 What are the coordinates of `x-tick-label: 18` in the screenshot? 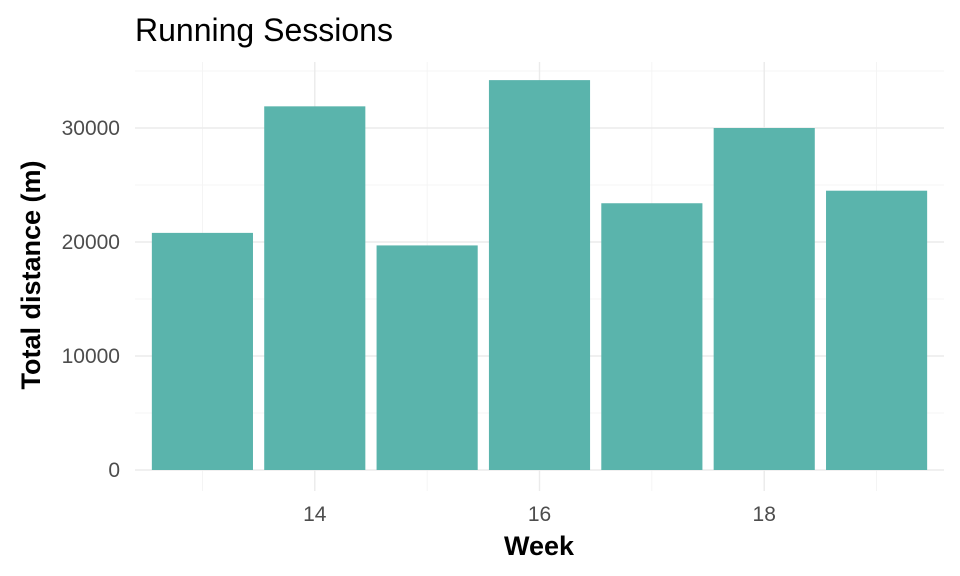 It's located at (764, 514).